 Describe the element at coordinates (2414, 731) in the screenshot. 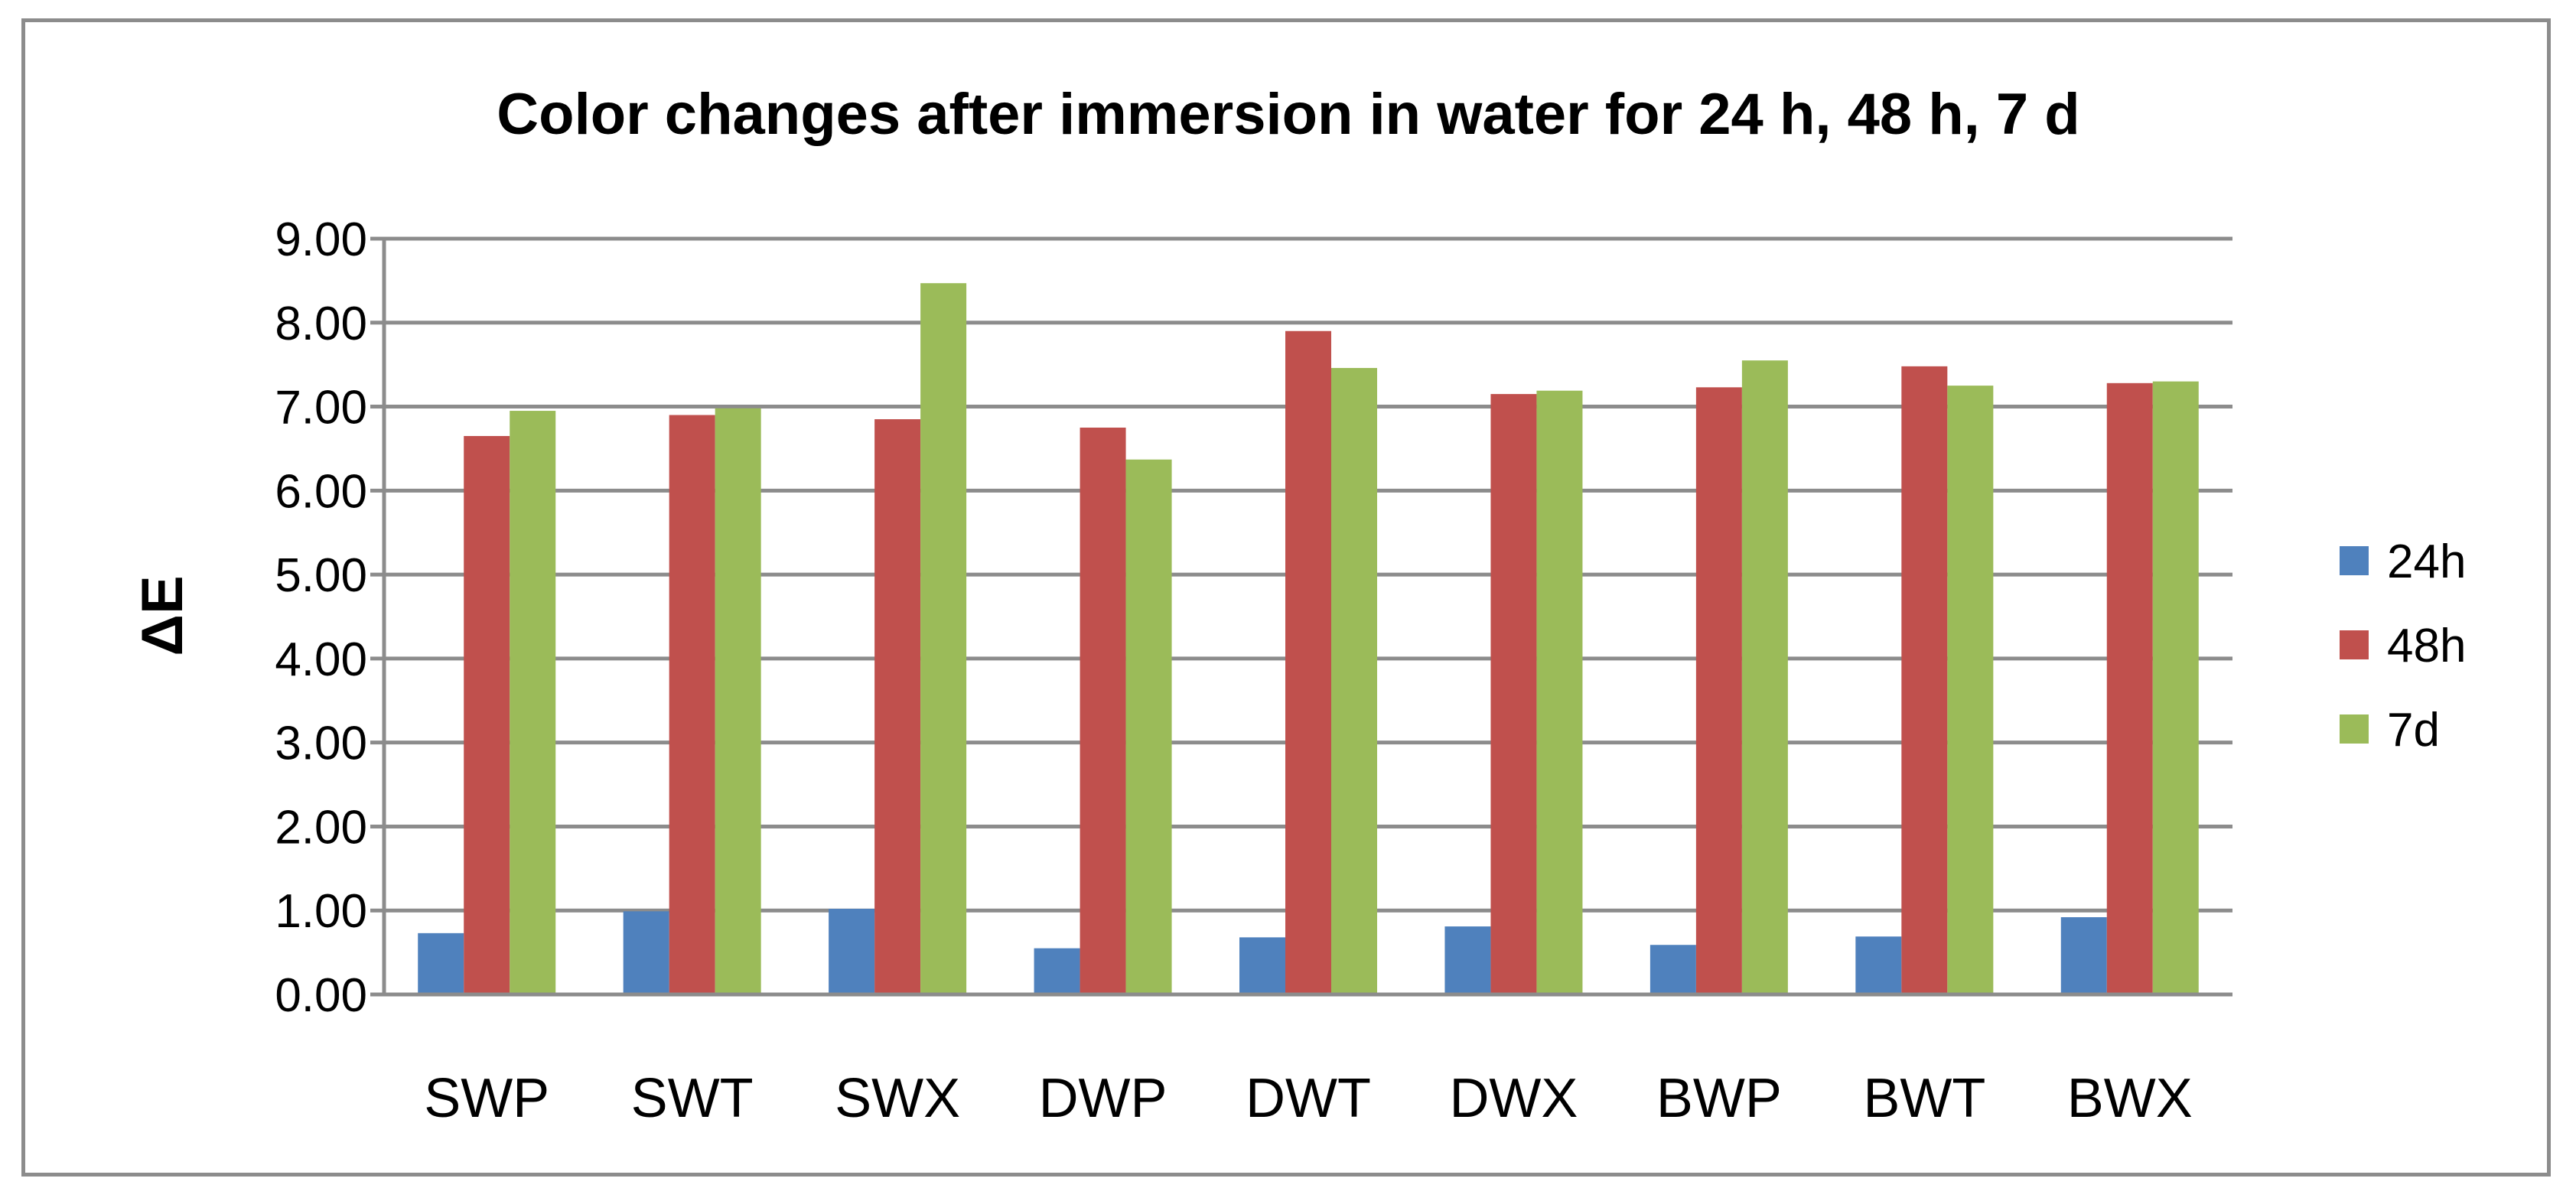

I see `legend-label-7d: 7d` at that location.